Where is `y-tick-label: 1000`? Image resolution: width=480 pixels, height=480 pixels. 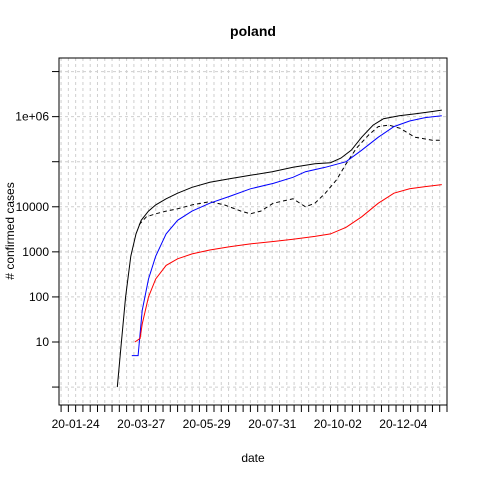 y-tick-label: 1000 is located at coordinates (35, 252).